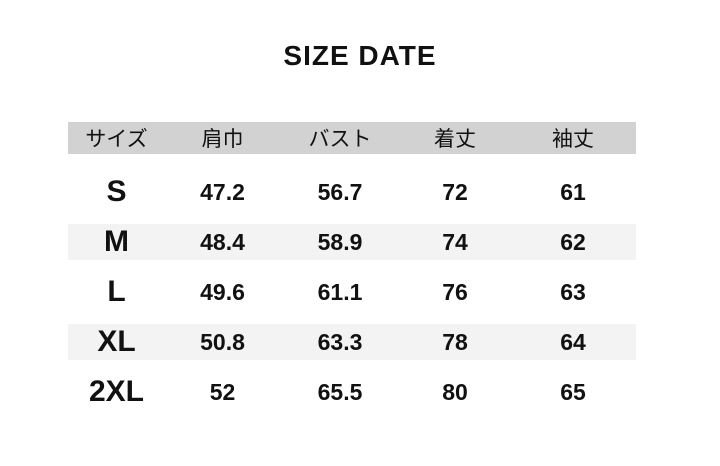 This screenshot has width=720, height=466. Describe the element at coordinates (573, 139) in the screenshot. I see `column-header-sleeve: 袖丈` at that location.